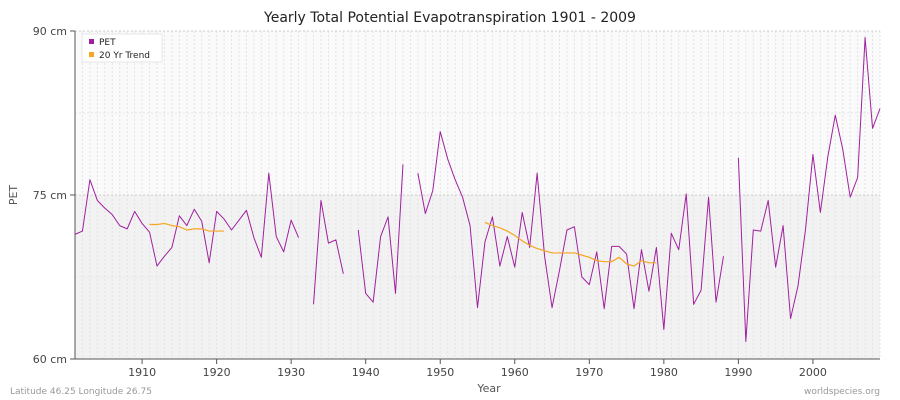  What do you see at coordinates (50, 31) in the screenshot?
I see `y-tick-label: 90 cm` at bounding box center [50, 31].